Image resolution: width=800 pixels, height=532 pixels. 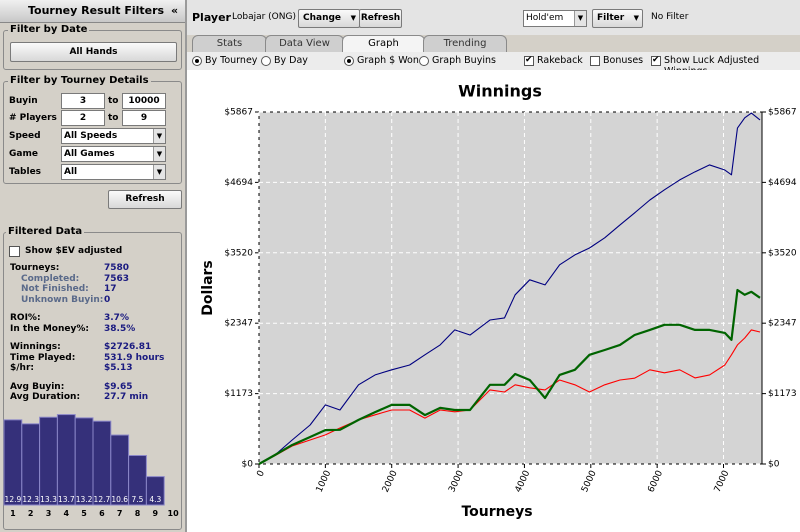 I want to click on y-tick-label: $4694, so click(x=782, y=183).